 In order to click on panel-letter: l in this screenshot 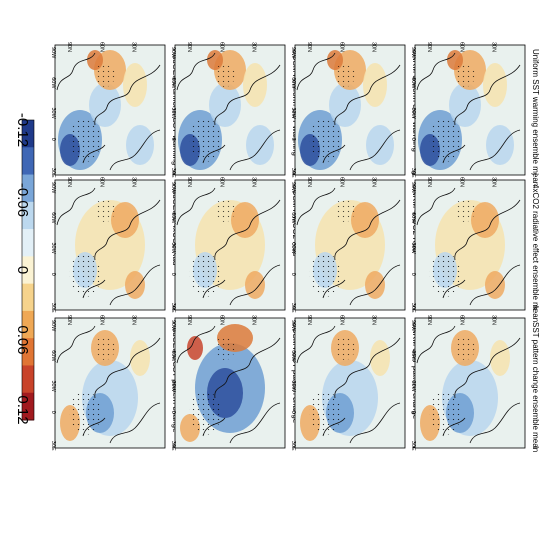, I will do `click(535, 447)`.